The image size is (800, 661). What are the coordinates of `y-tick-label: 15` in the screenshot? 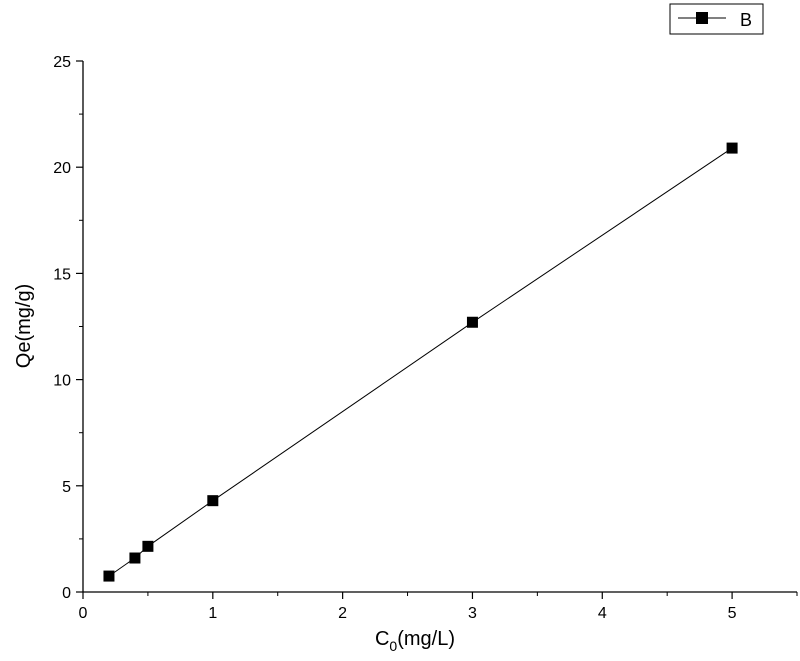 It's located at (62, 274).